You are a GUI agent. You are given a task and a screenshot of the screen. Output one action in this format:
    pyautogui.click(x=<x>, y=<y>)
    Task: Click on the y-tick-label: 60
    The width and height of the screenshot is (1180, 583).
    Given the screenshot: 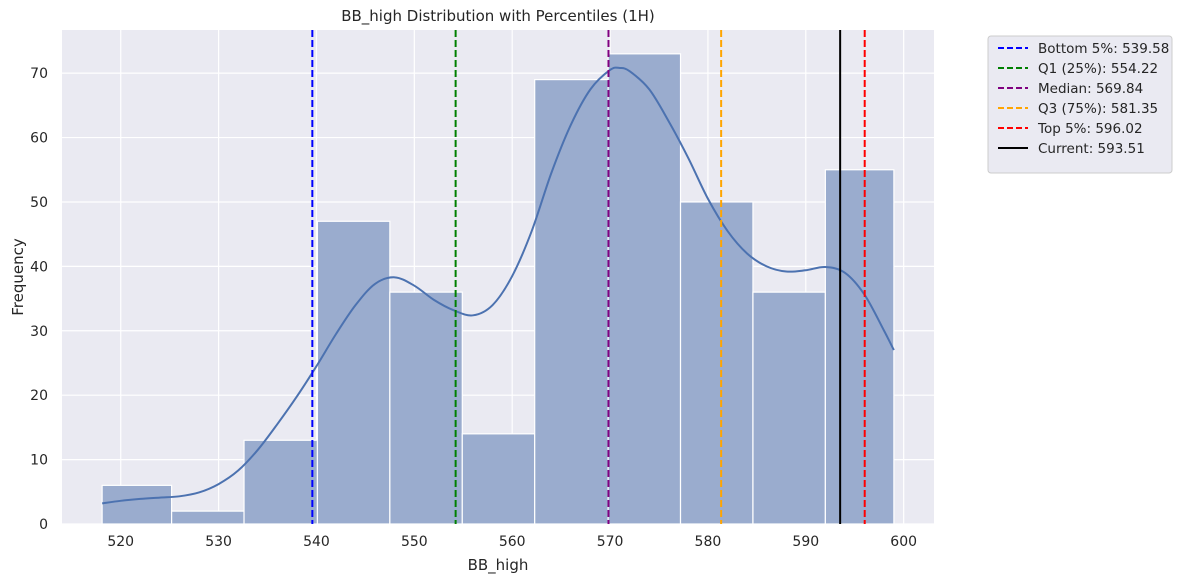 What is the action you would take?
    pyautogui.click(x=39, y=139)
    